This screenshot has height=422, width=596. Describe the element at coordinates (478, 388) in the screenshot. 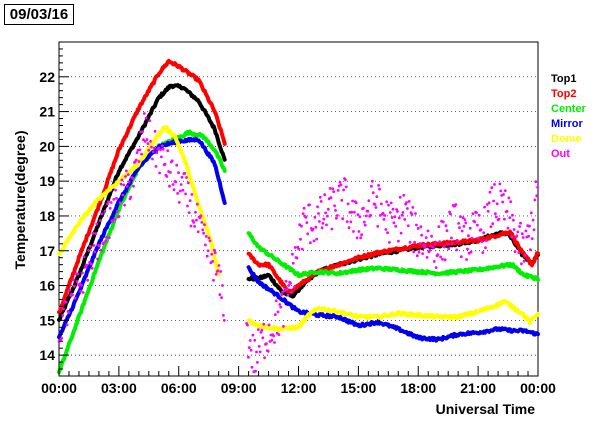

I see `x-tick-label: 21:00` at that location.